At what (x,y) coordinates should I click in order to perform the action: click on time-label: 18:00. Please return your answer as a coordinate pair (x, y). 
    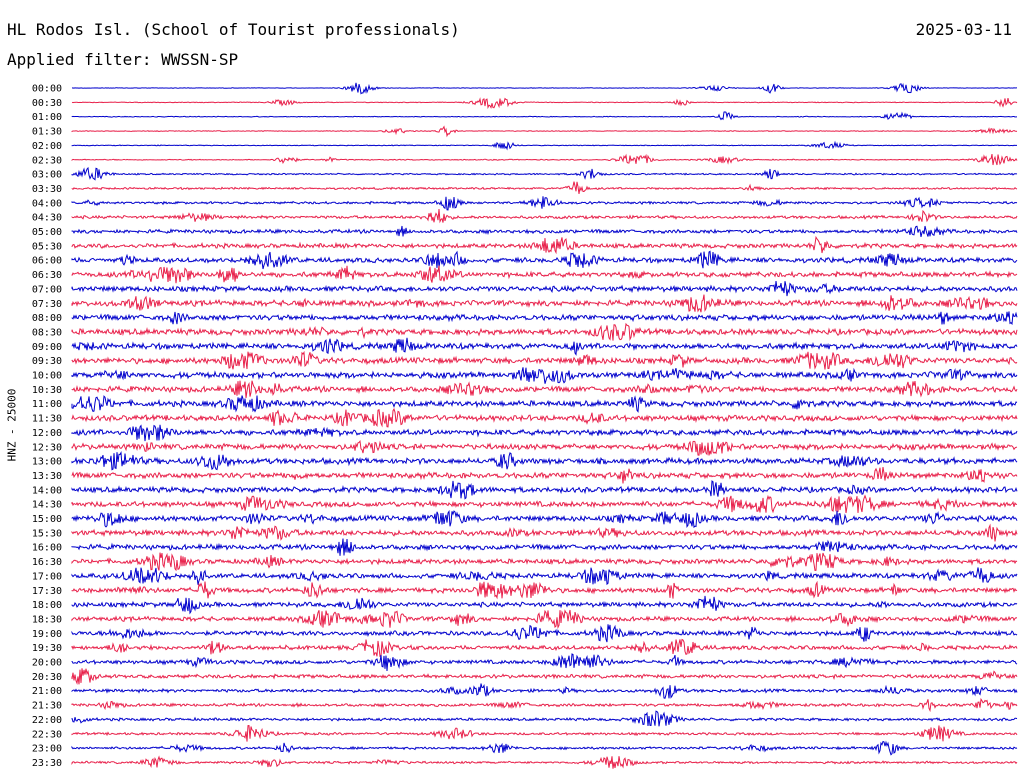
    Looking at the image, I should click on (47, 605).